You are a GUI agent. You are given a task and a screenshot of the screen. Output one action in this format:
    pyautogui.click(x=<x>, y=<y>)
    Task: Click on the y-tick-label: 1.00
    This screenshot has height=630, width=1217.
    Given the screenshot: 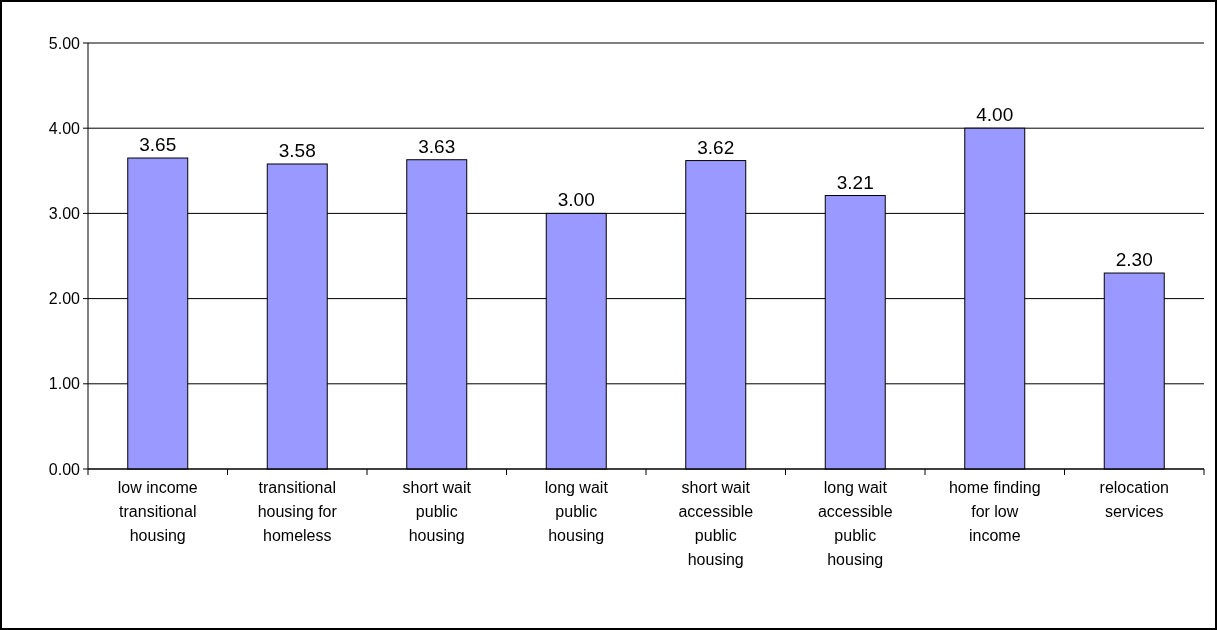 What is the action you would take?
    pyautogui.click(x=64, y=384)
    